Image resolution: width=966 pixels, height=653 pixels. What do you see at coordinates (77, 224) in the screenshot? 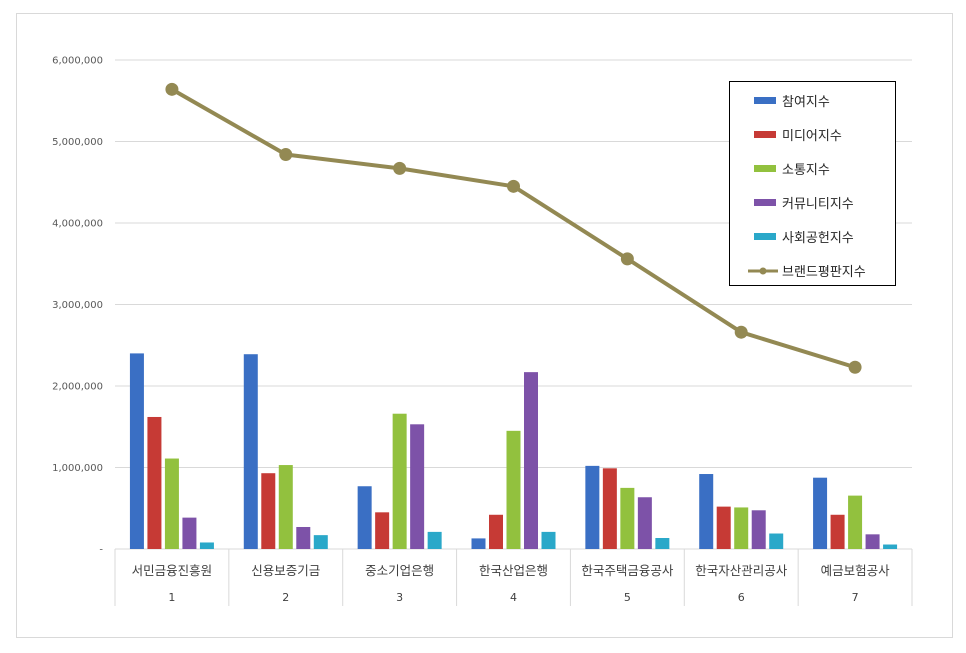
I see `y-tick-label: 4,000,000` at bounding box center [77, 224].